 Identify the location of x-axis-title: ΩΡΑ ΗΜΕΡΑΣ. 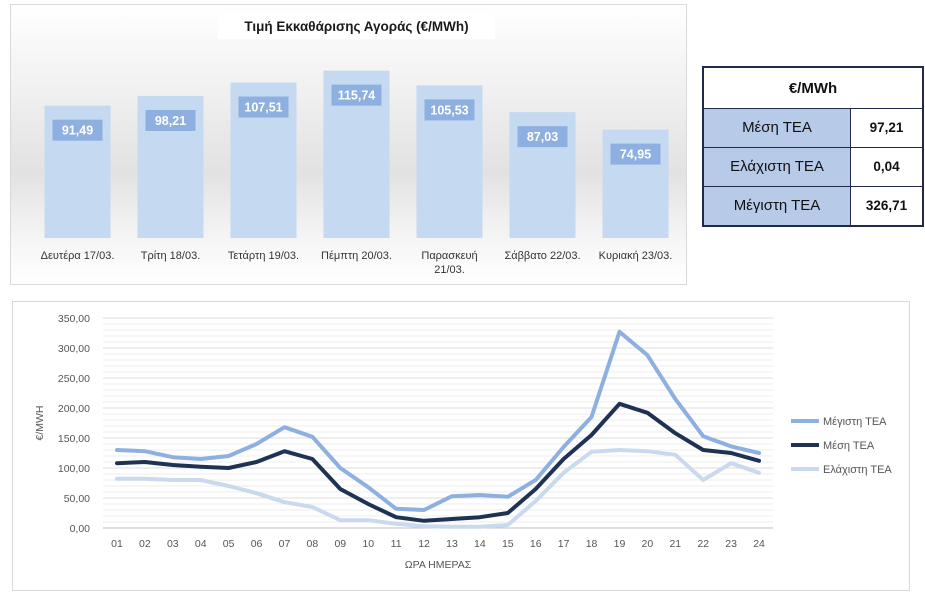
(438, 565).